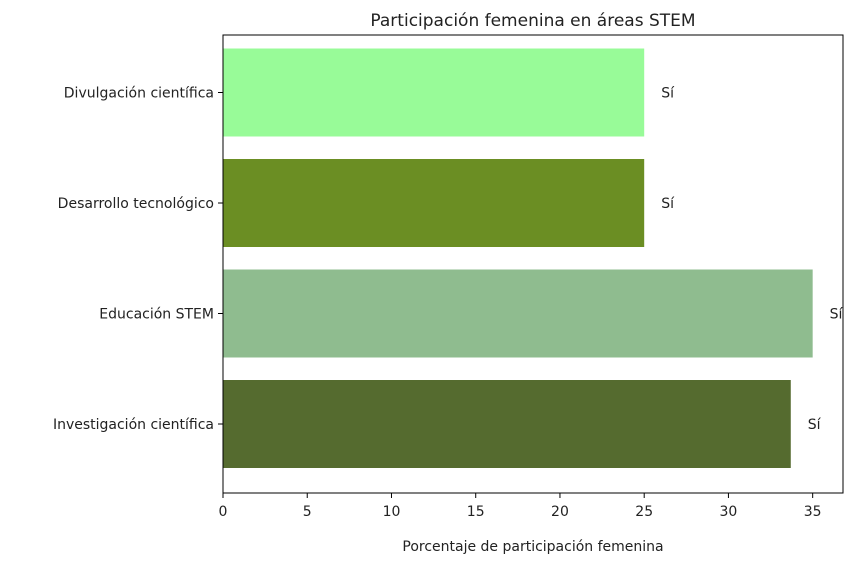 Image resolution: width=857 pixels, height=564 pixels. What do you see at coordinates (139, 94) in the screenshot?
I see `y-tick-label: Divulgación científica` at bounding box center [139, 94].